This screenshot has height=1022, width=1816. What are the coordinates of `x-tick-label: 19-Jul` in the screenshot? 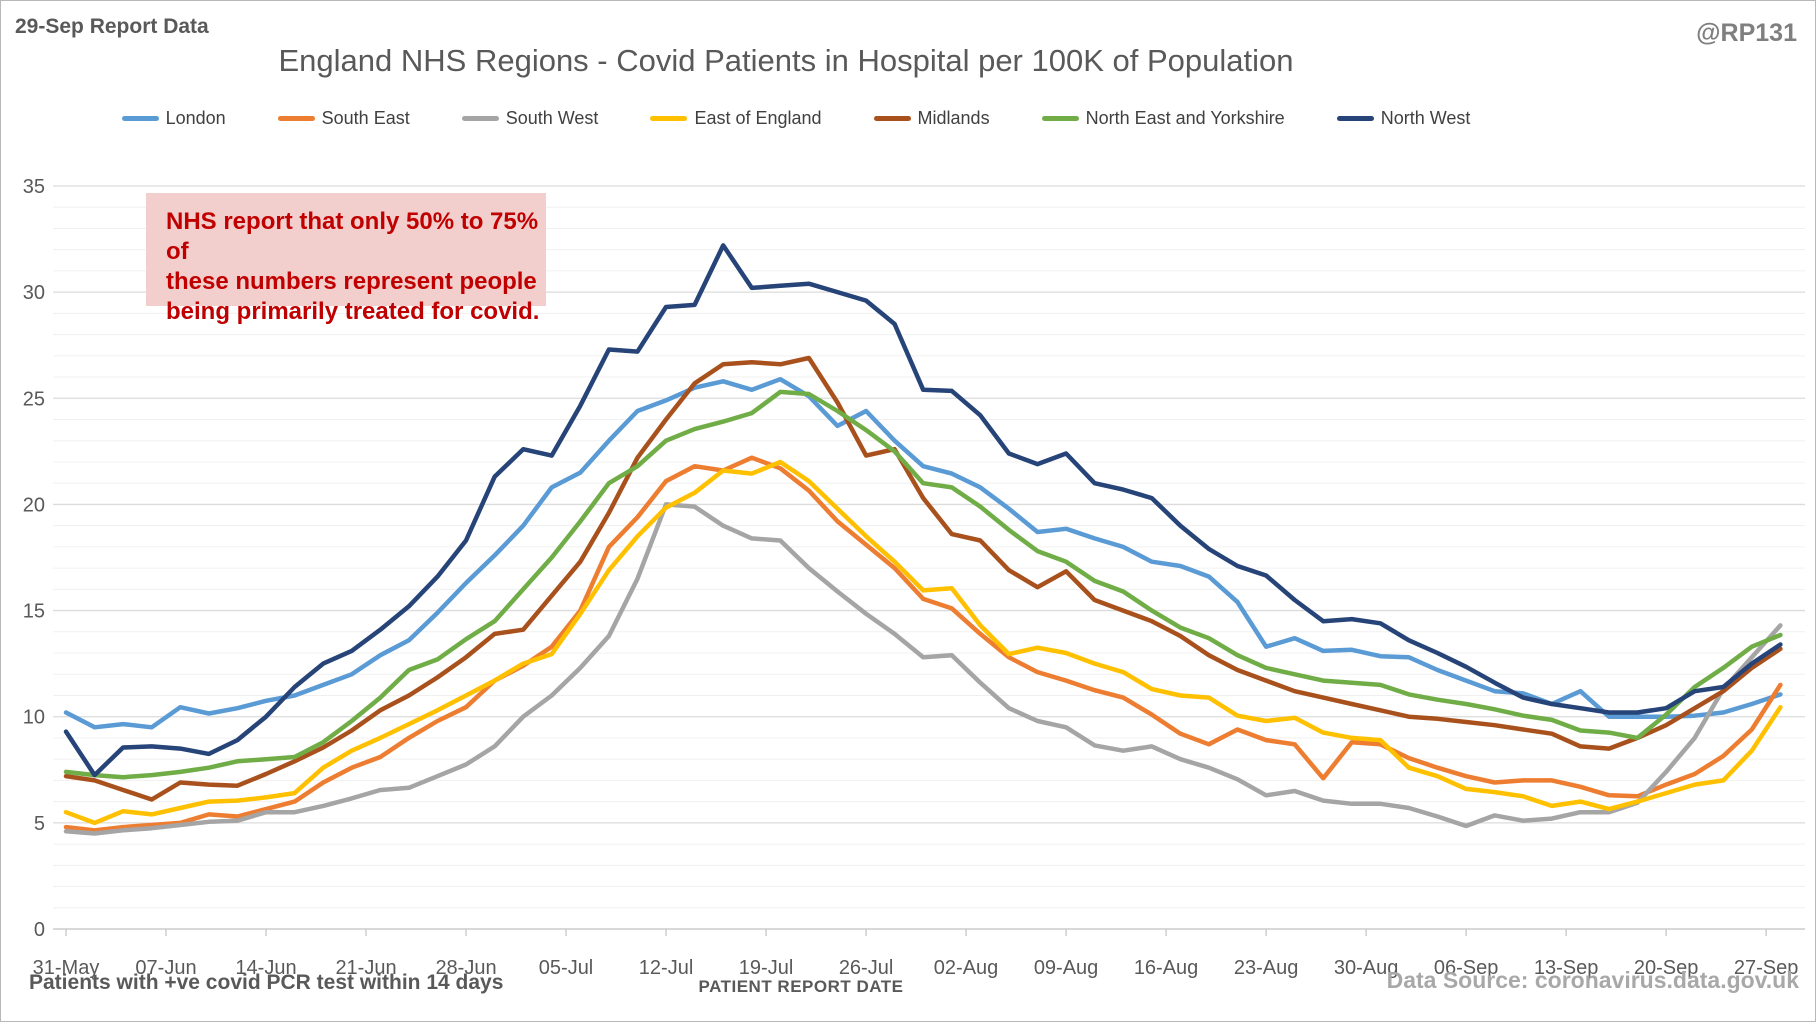 It's located at (766, 968).